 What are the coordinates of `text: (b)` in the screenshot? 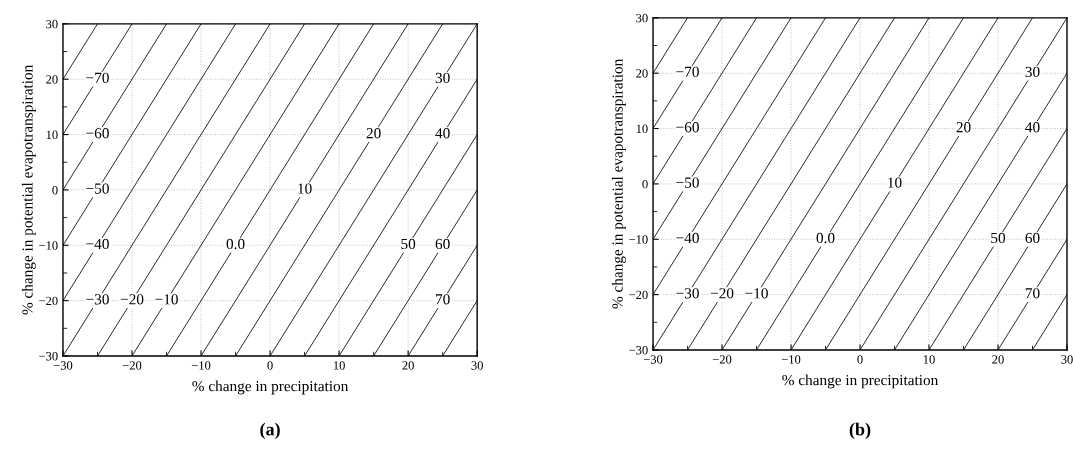 It's located at (860, 431).